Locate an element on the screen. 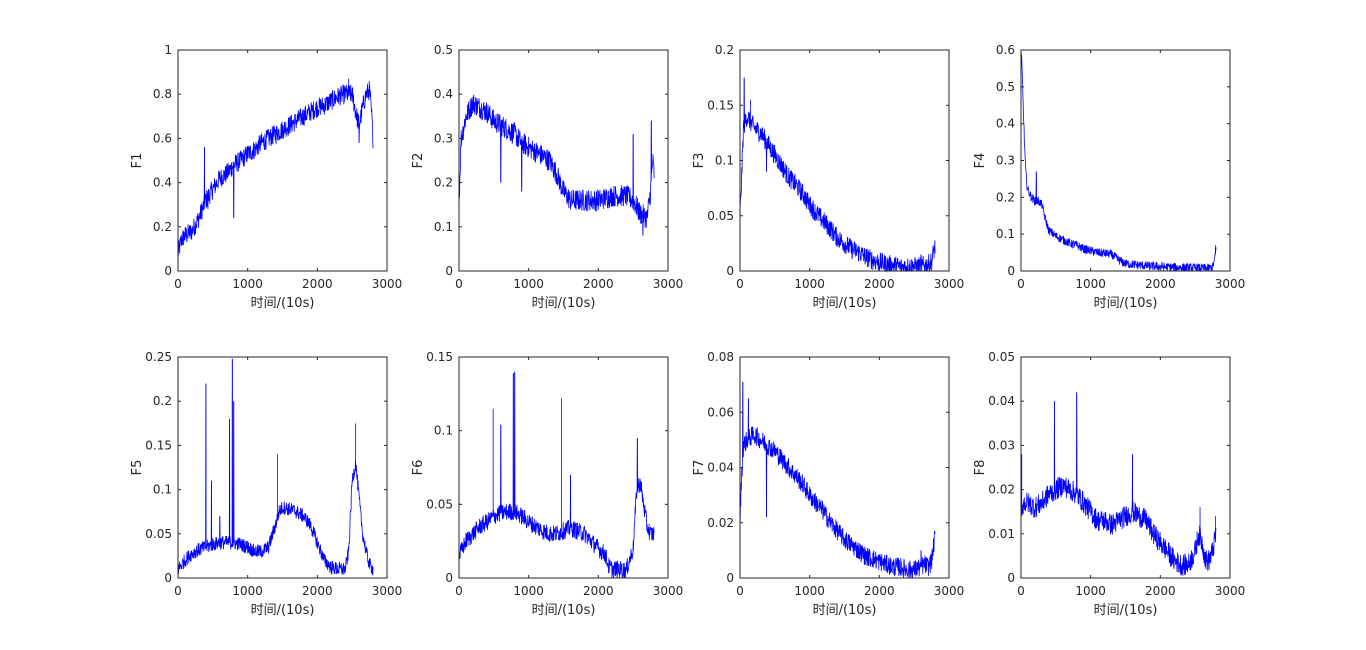  y-axis-label: F3 is located at coordinates (699, 161).